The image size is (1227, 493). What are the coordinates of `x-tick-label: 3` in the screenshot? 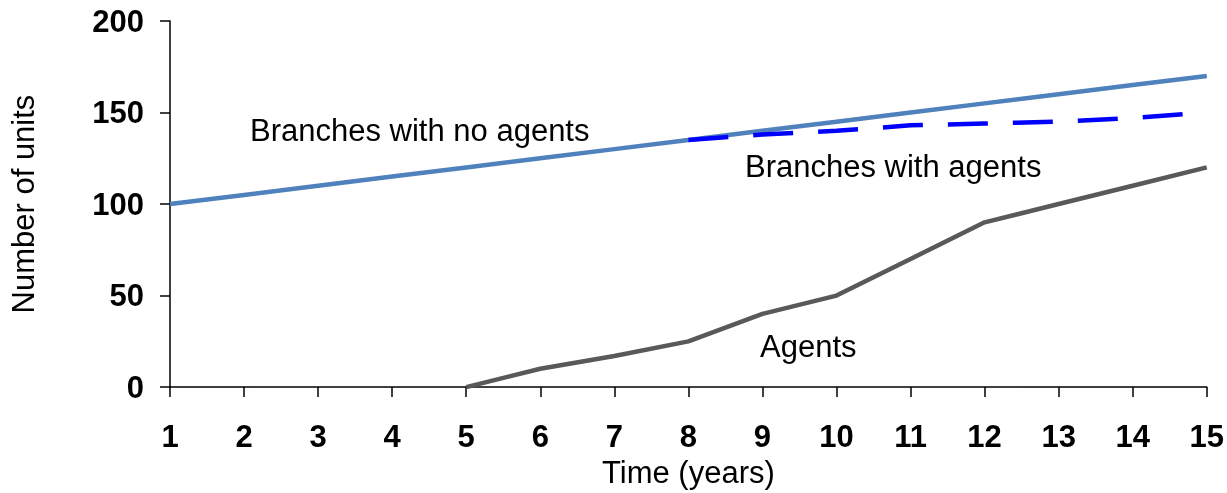 It's located at (318, 437).